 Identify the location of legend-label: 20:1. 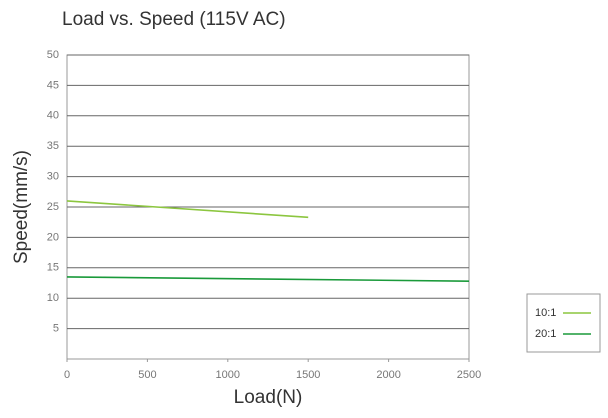
(545, 334).